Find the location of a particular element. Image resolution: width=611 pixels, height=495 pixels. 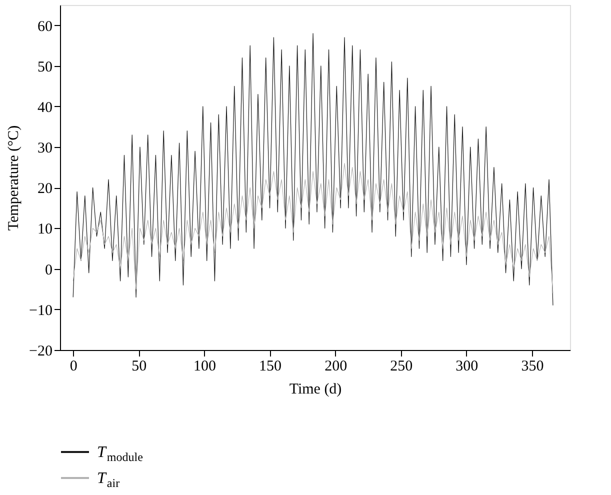

x-axis-title: Time (d) is located at coordinates (315, 390).